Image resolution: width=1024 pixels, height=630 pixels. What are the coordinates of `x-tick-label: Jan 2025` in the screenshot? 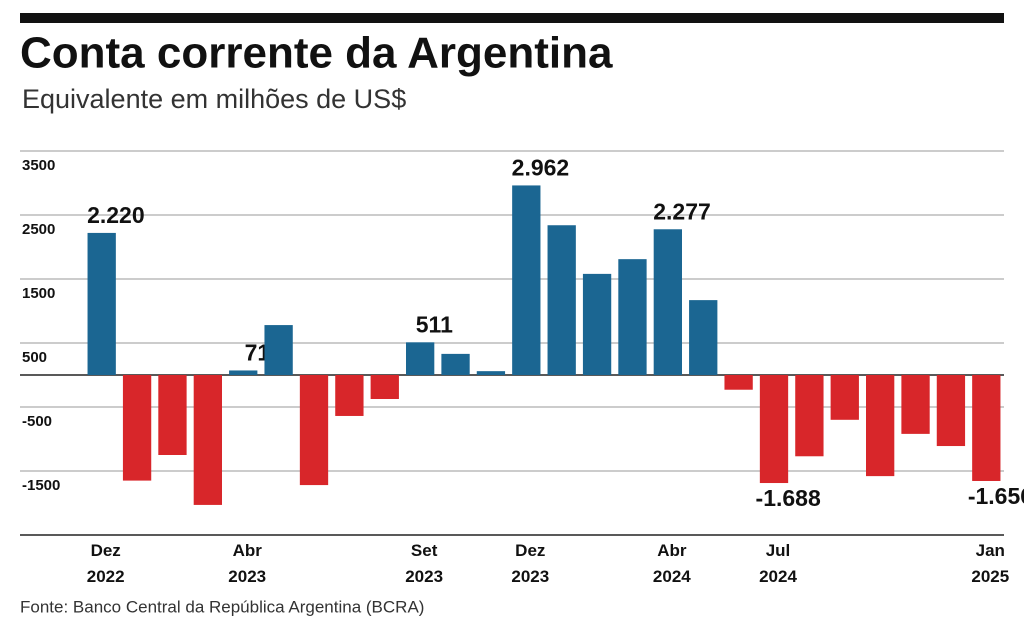 It's located at (990, 563).